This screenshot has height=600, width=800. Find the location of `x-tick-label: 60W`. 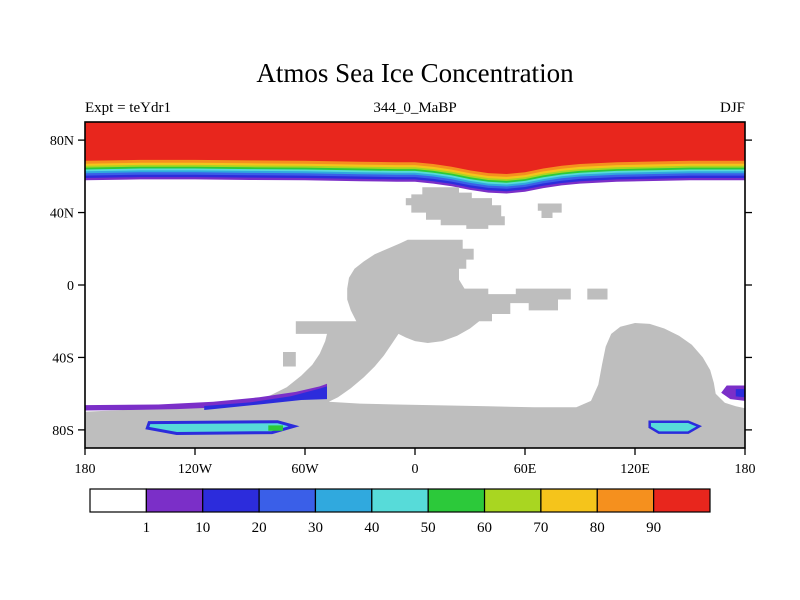

x-tick-label: 60W is located at coordinates (305, 469).